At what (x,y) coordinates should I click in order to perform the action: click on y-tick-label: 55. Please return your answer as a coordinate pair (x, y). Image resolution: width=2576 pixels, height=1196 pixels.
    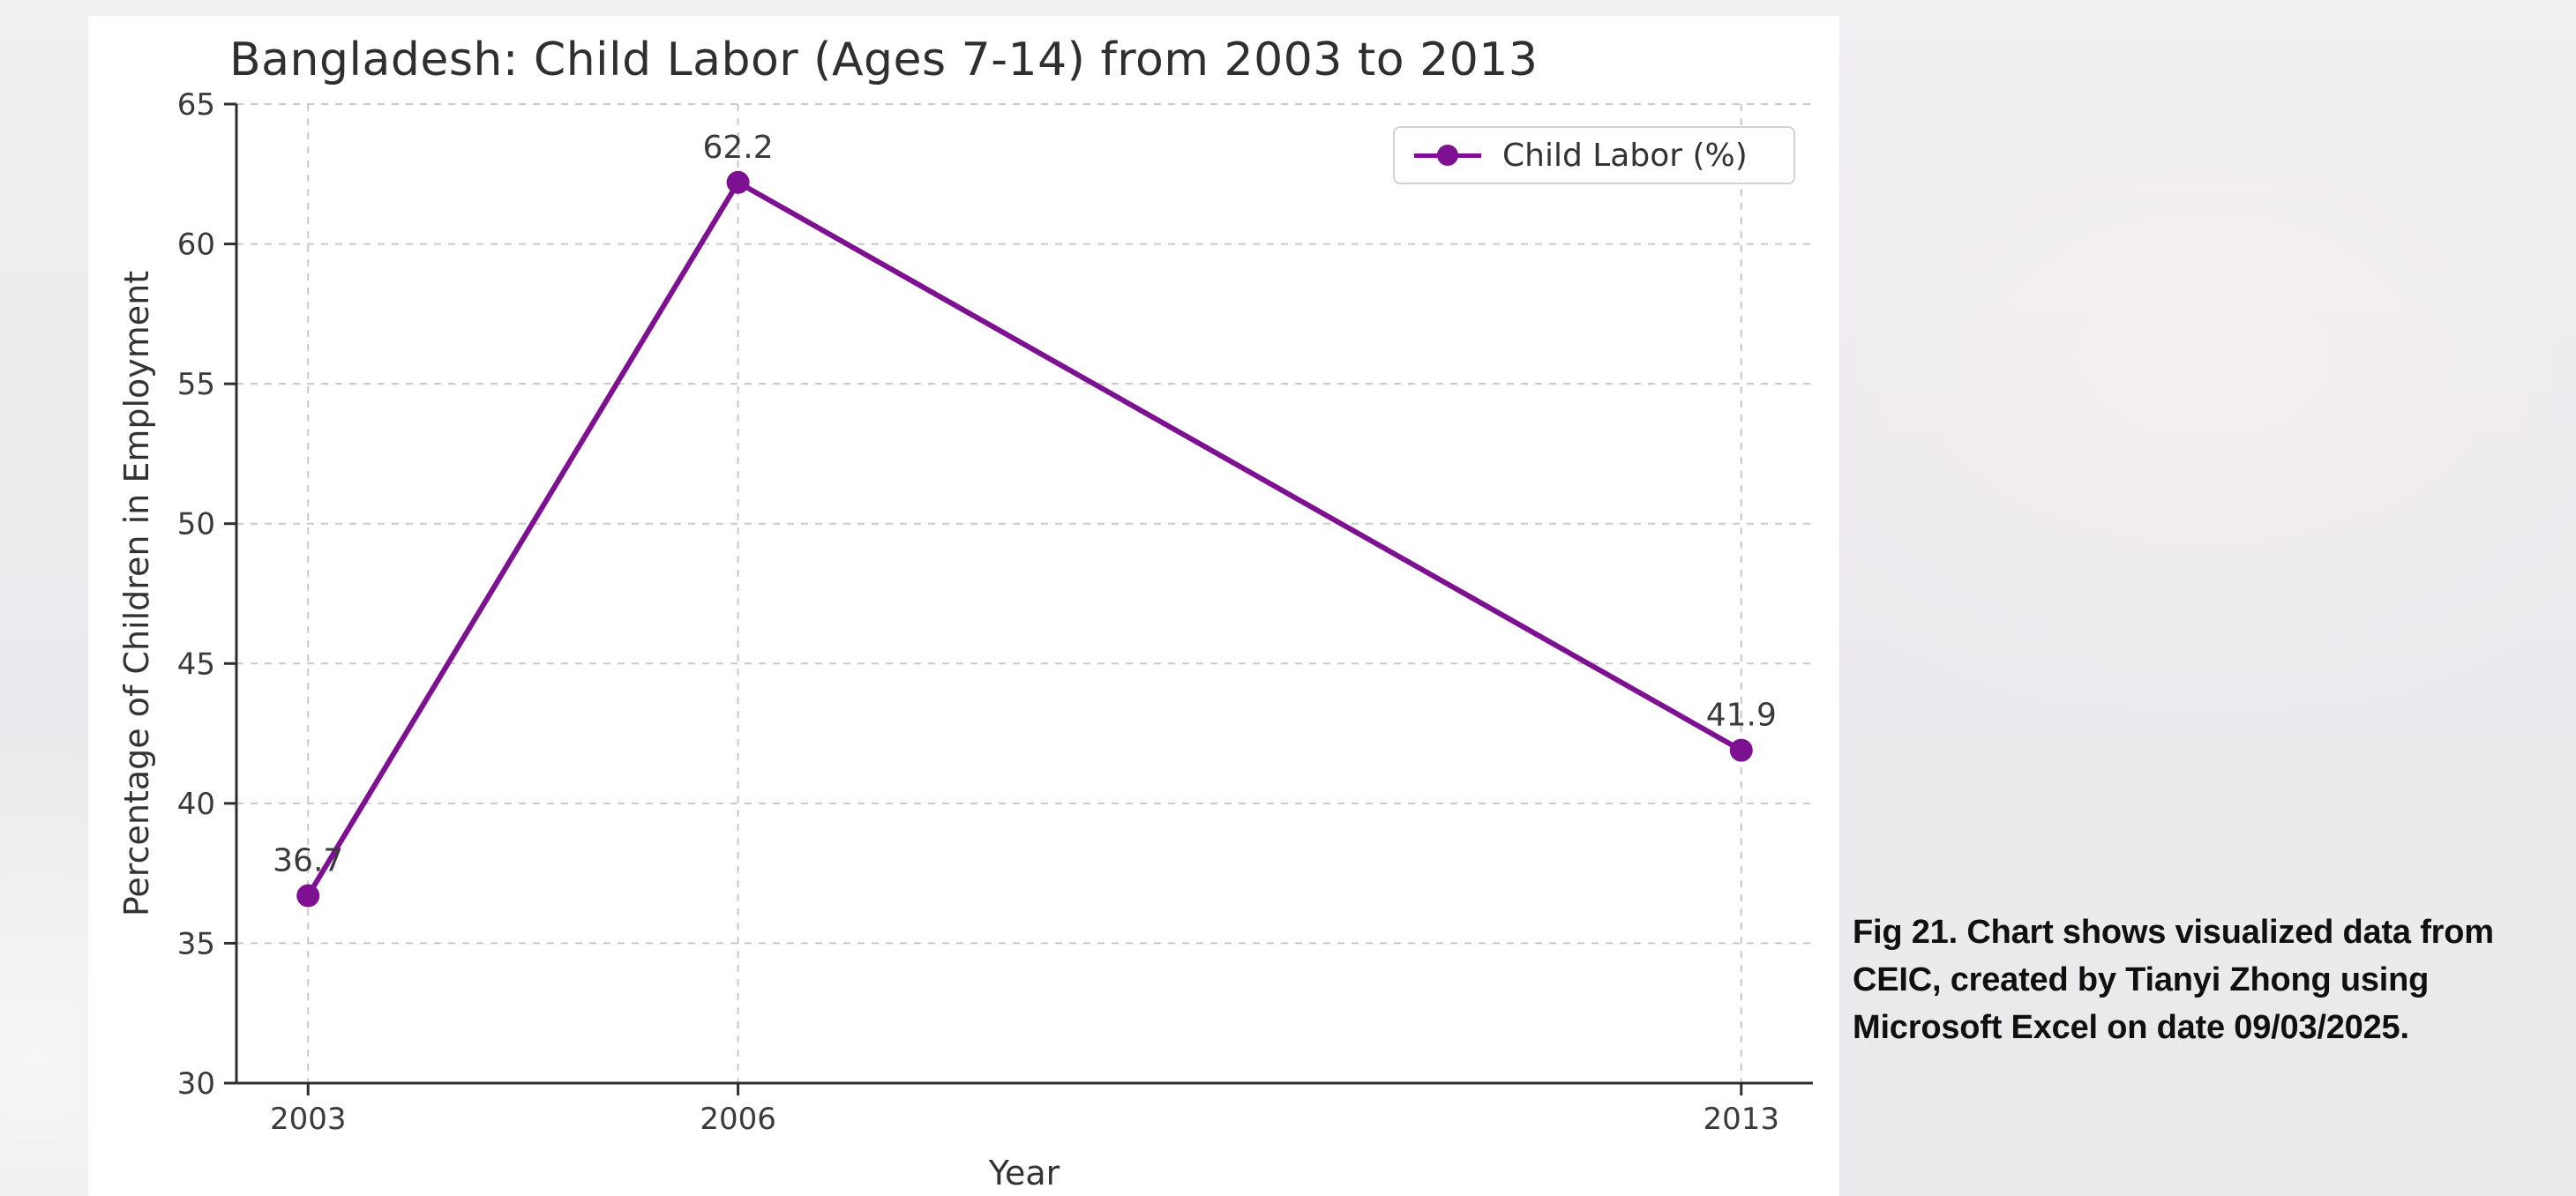
    Looking at the image, I should click on (196, 384).